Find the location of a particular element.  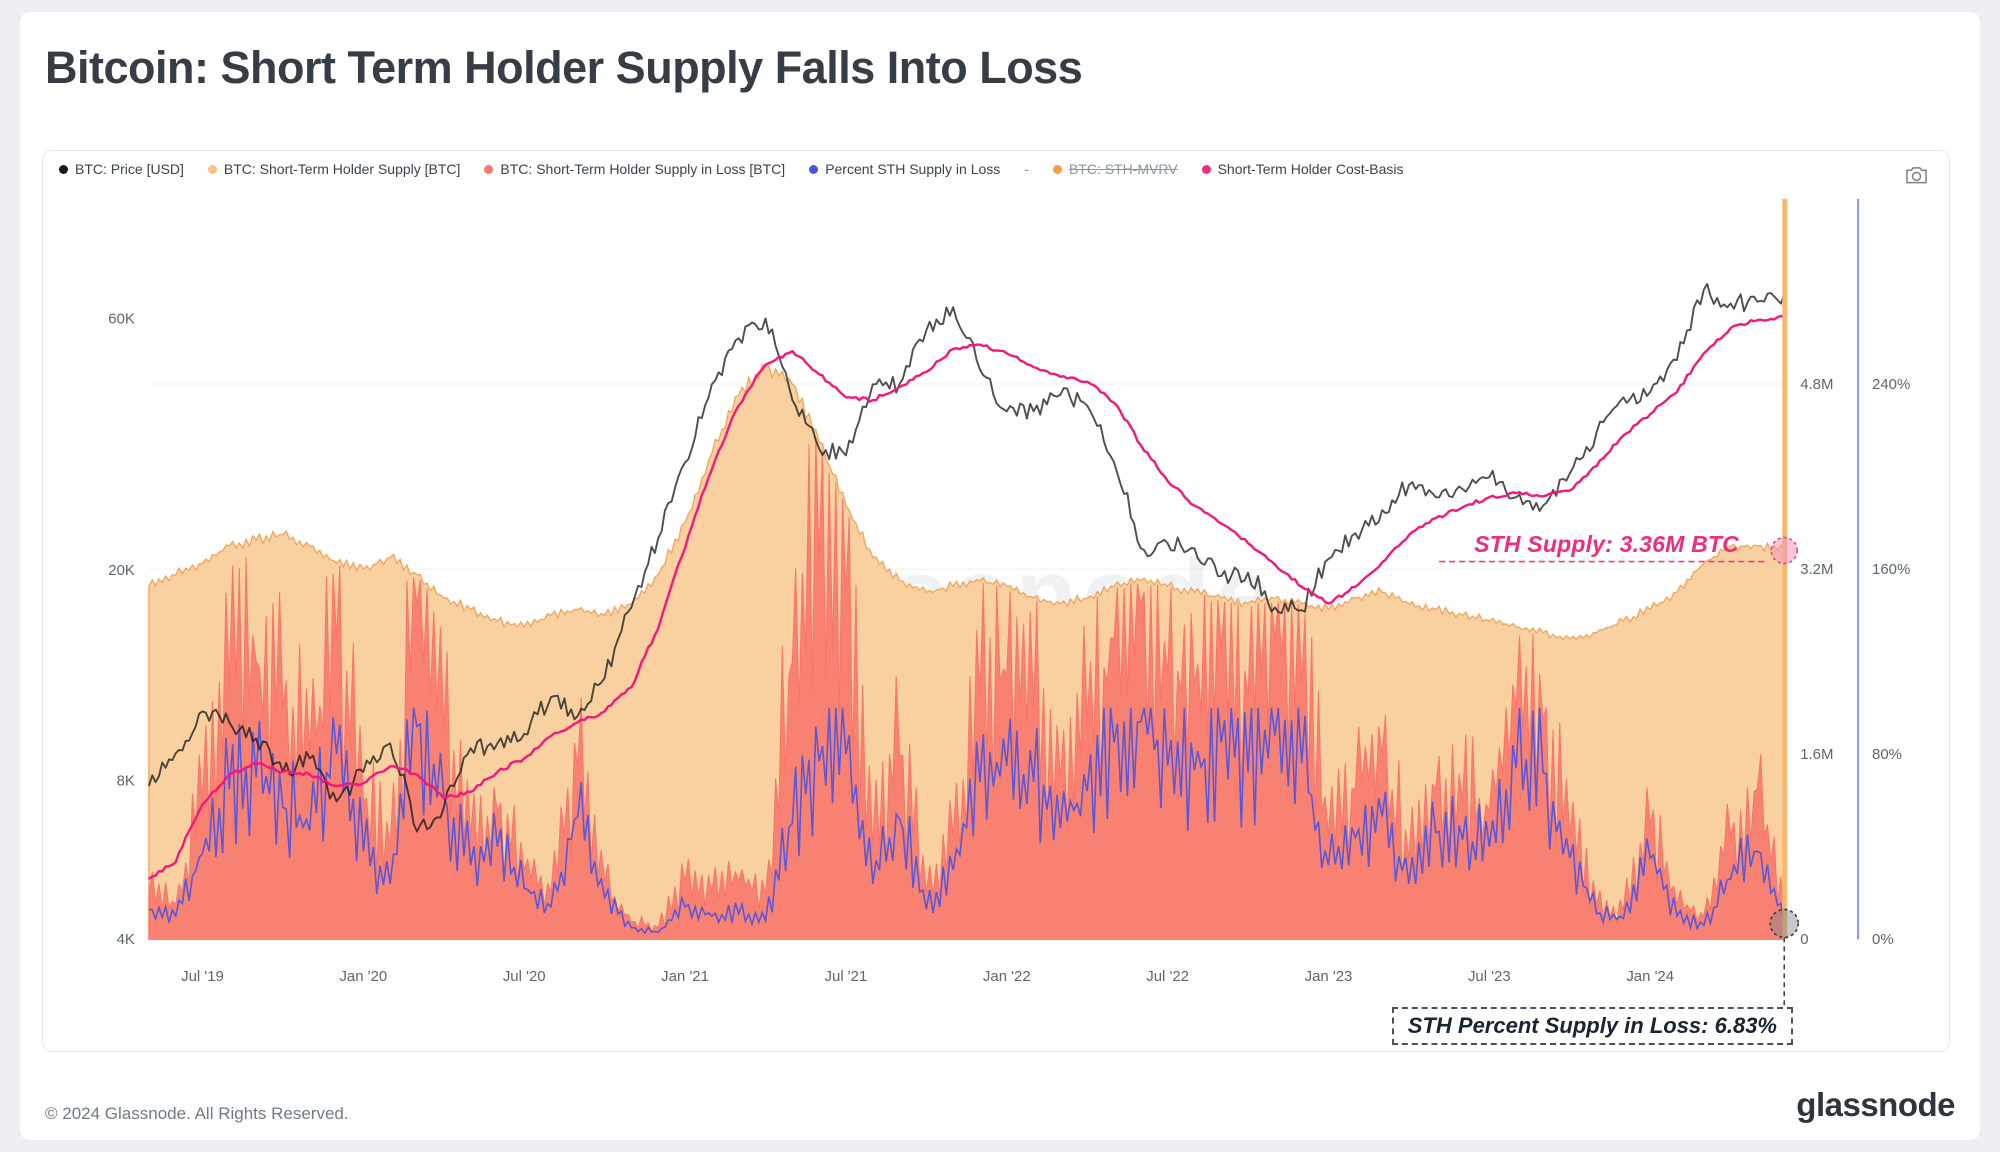

legend-label: BTC: Price [USD] is located at coordinates (129, 169).